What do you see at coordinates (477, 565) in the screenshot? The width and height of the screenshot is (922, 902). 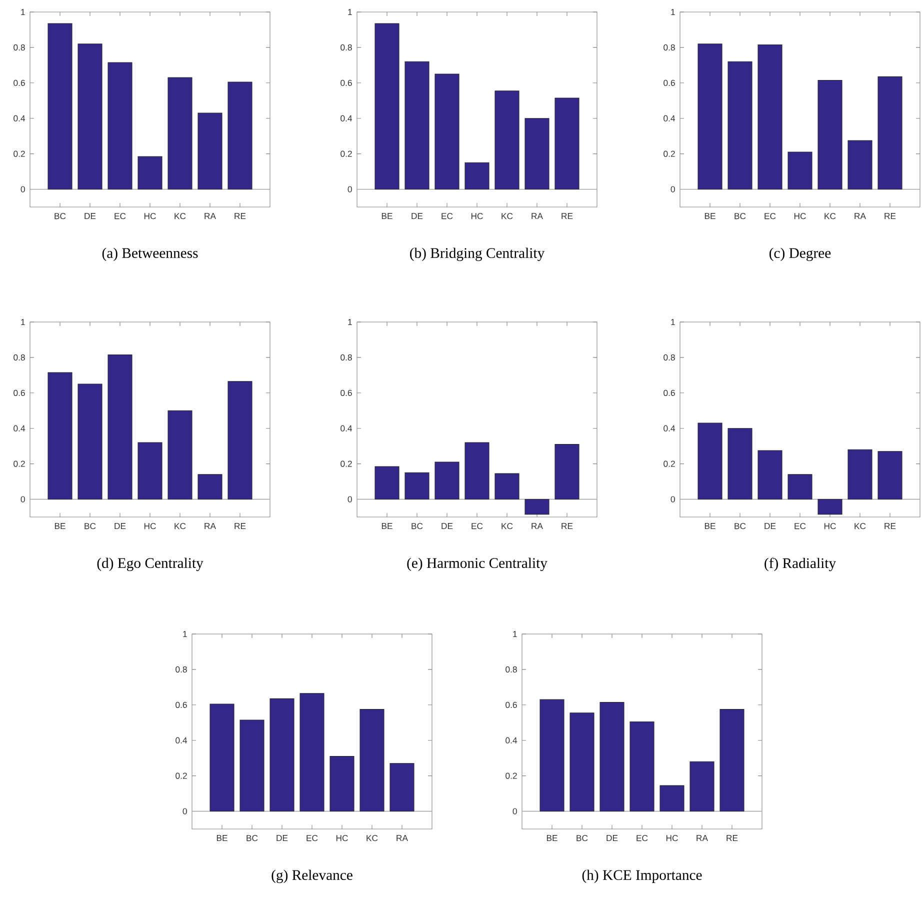 I see `text: (e) Harmonic Centrality` at bounding box center [477, 565].